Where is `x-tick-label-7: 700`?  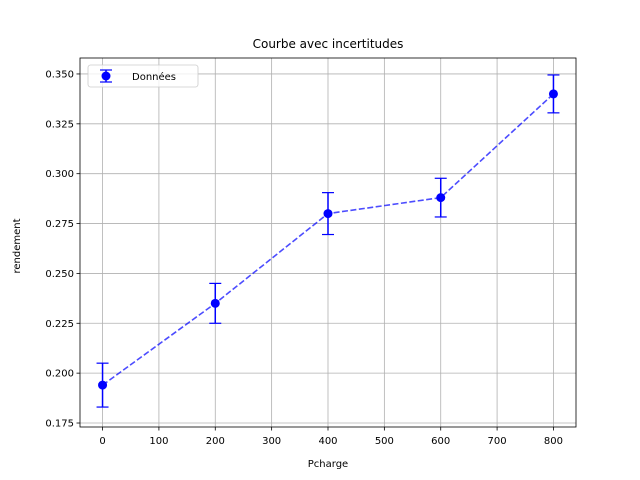
x-tick-label-7: 700 is located at coordinates (497, 441).